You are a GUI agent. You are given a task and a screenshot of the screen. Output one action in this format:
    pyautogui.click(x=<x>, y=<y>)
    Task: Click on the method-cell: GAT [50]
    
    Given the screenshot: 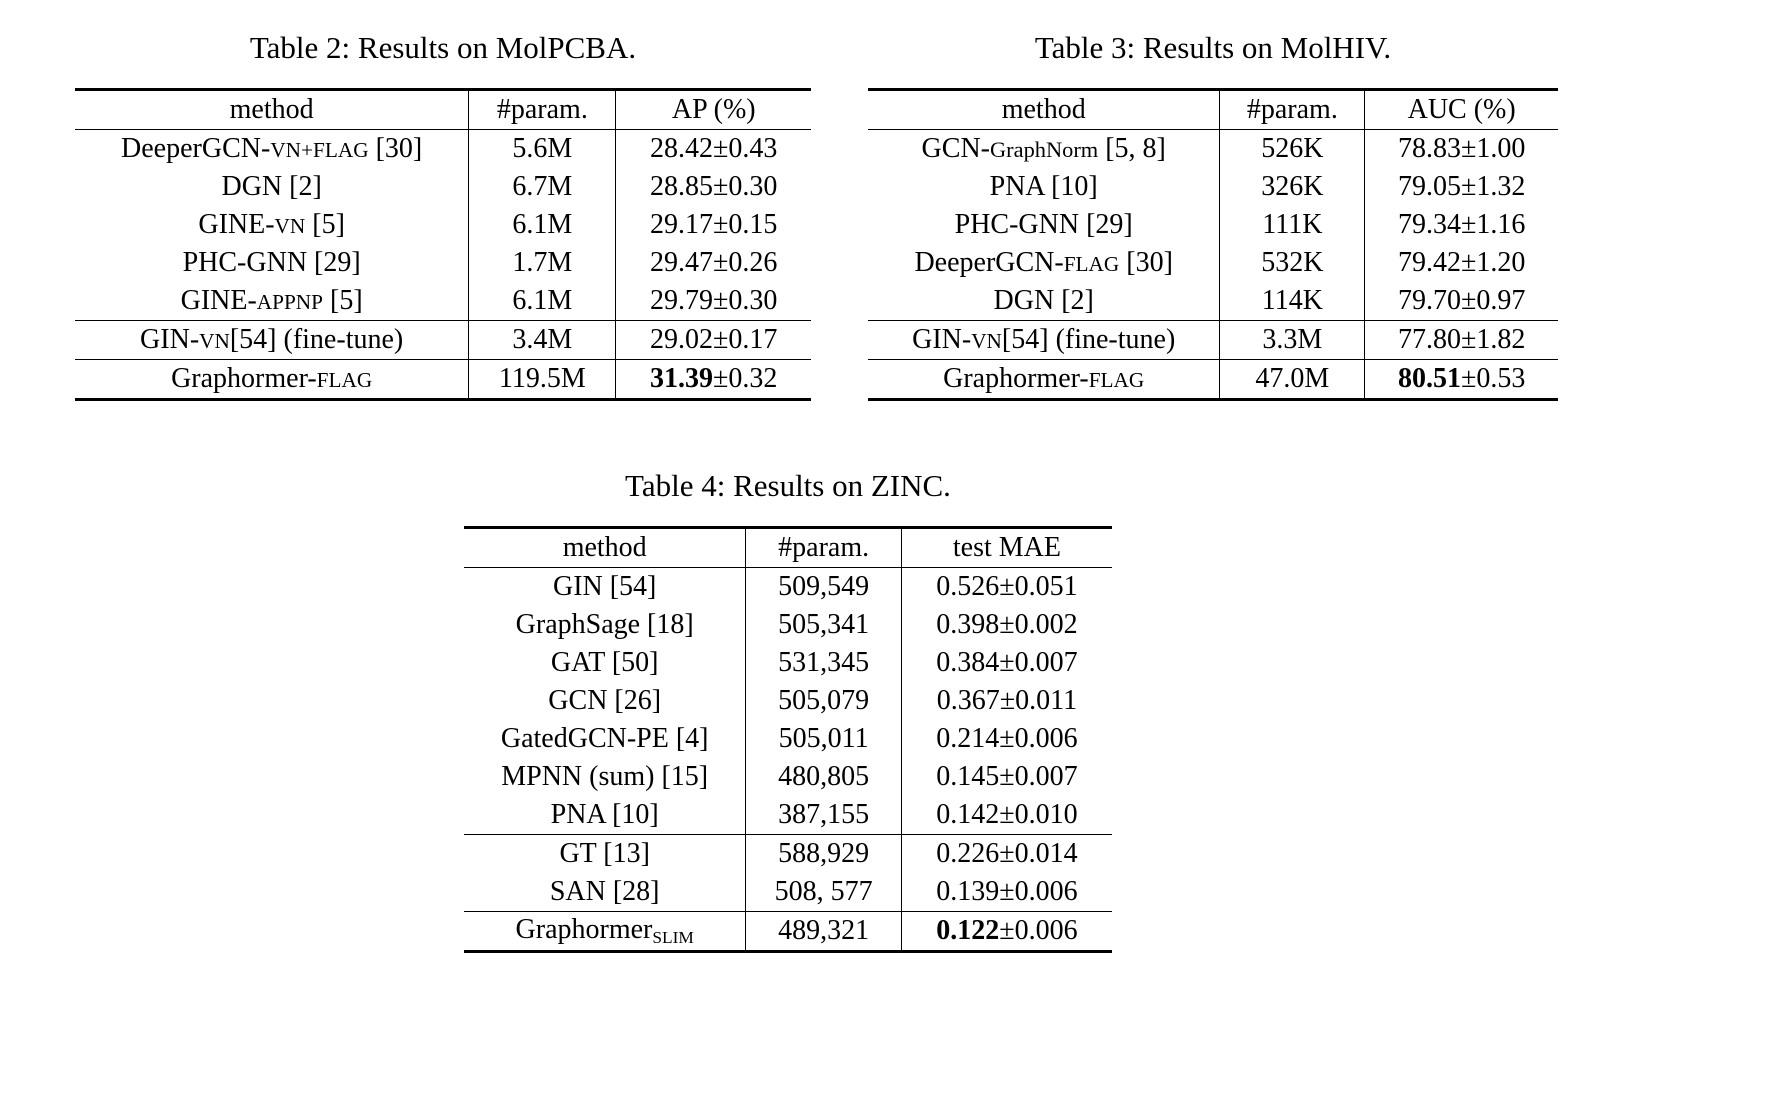 What is the action you would take?
    pyautogui.click(x=605, y=663)
    